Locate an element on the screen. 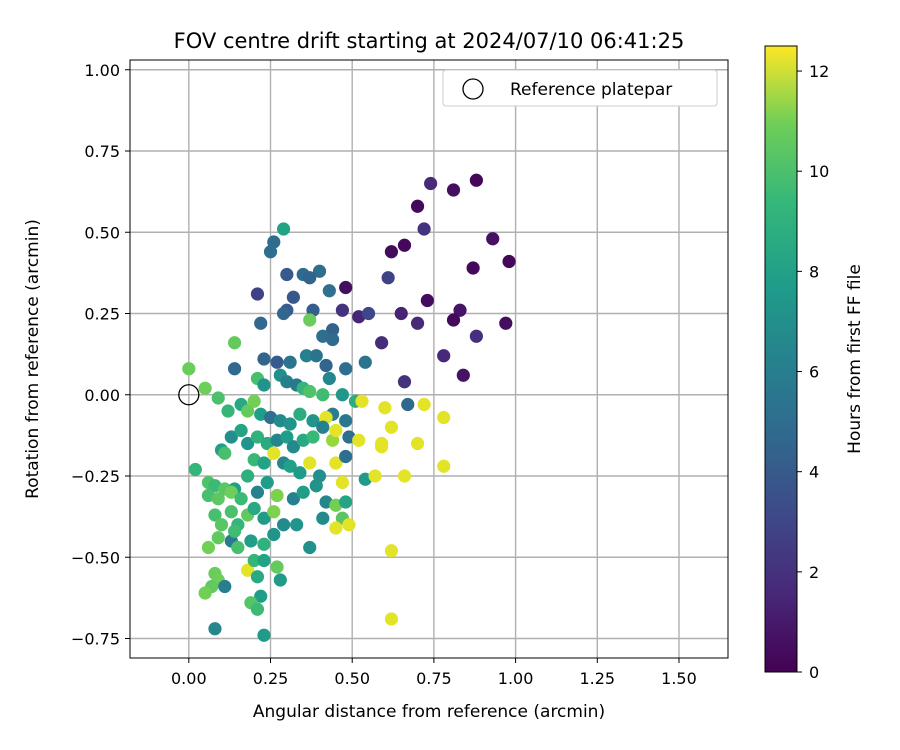  legend-box is located at coordinates (580, 88).